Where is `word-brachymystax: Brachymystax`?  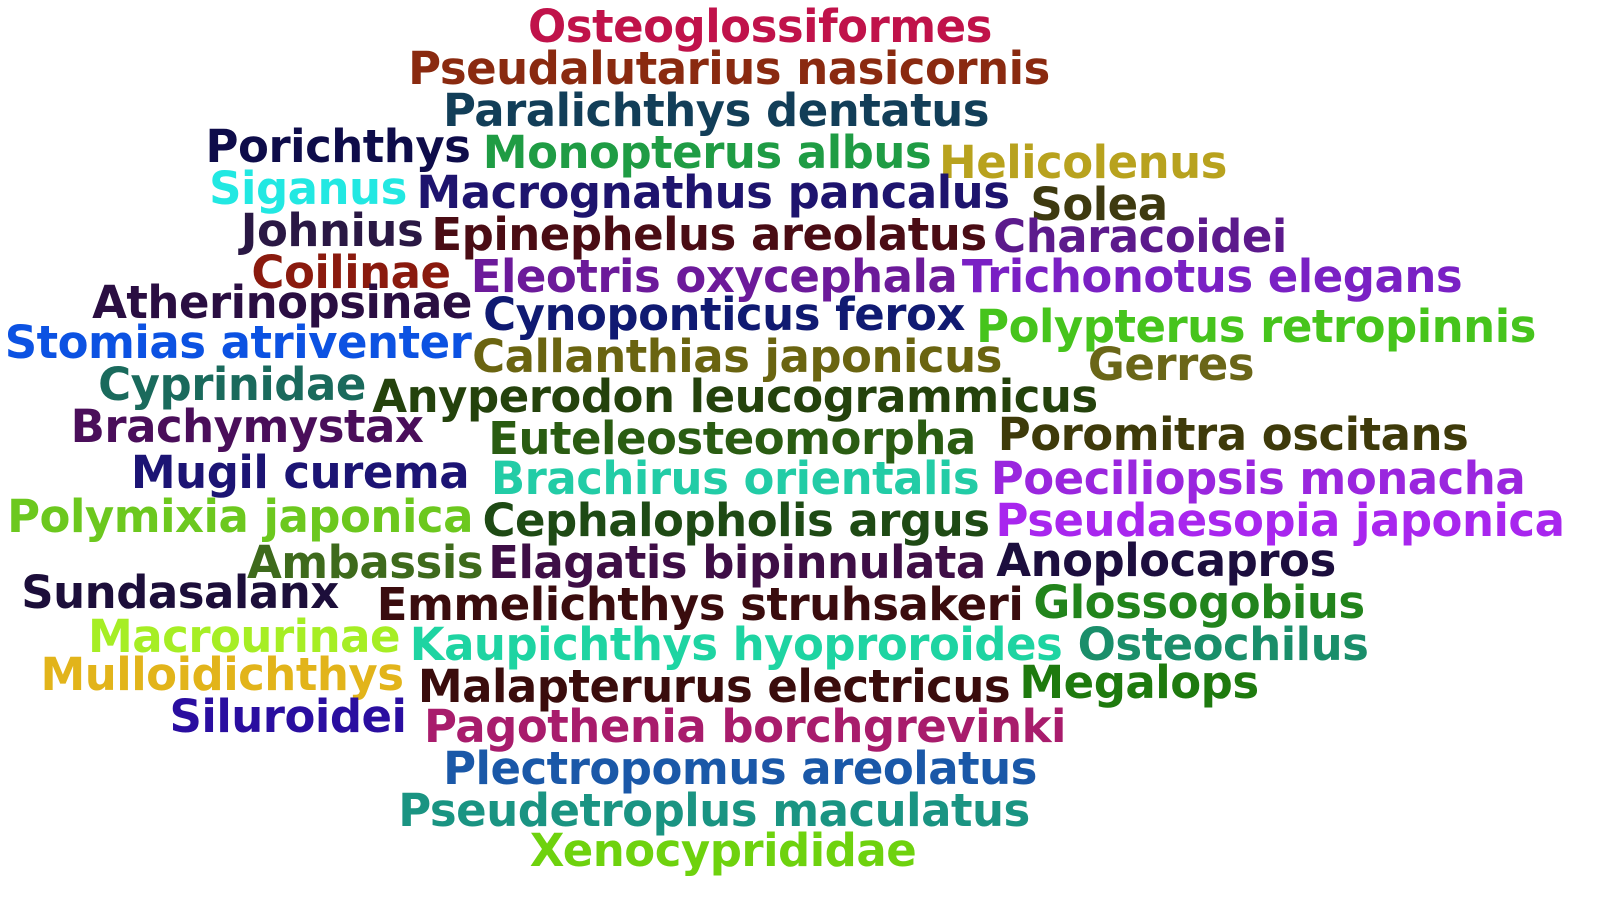 word-brachymystax: Brachymystax is located at coordinates (247, 426).